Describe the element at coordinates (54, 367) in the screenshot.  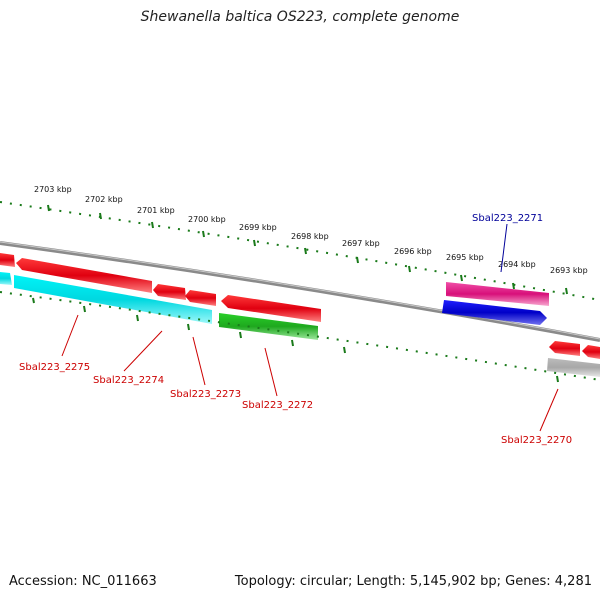
I see `gene-label-sbal223-2275: Sbal223_2275` at that location.